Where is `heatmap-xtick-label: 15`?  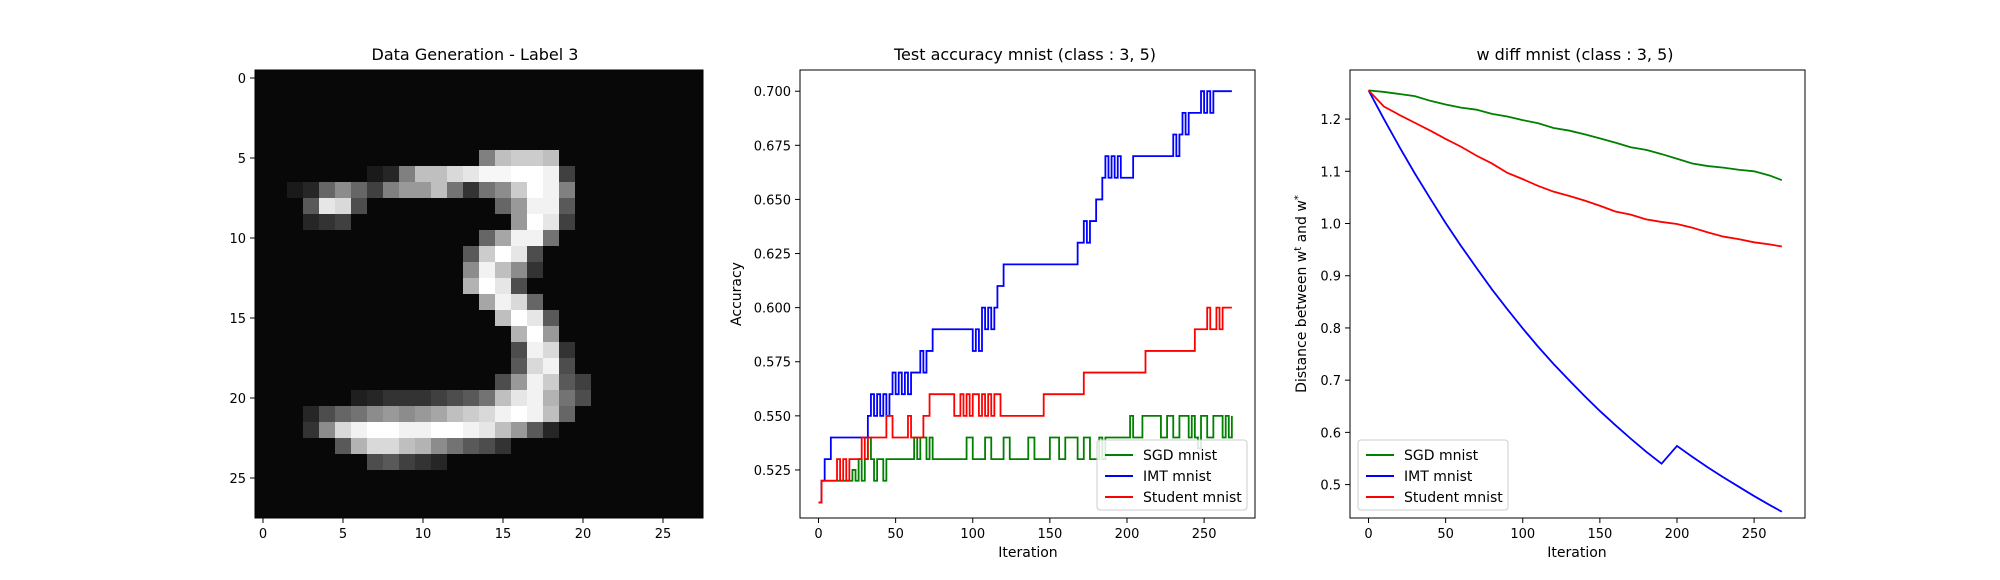
heatmap-xtick-label: 15 is located at coordinates (503, 534).